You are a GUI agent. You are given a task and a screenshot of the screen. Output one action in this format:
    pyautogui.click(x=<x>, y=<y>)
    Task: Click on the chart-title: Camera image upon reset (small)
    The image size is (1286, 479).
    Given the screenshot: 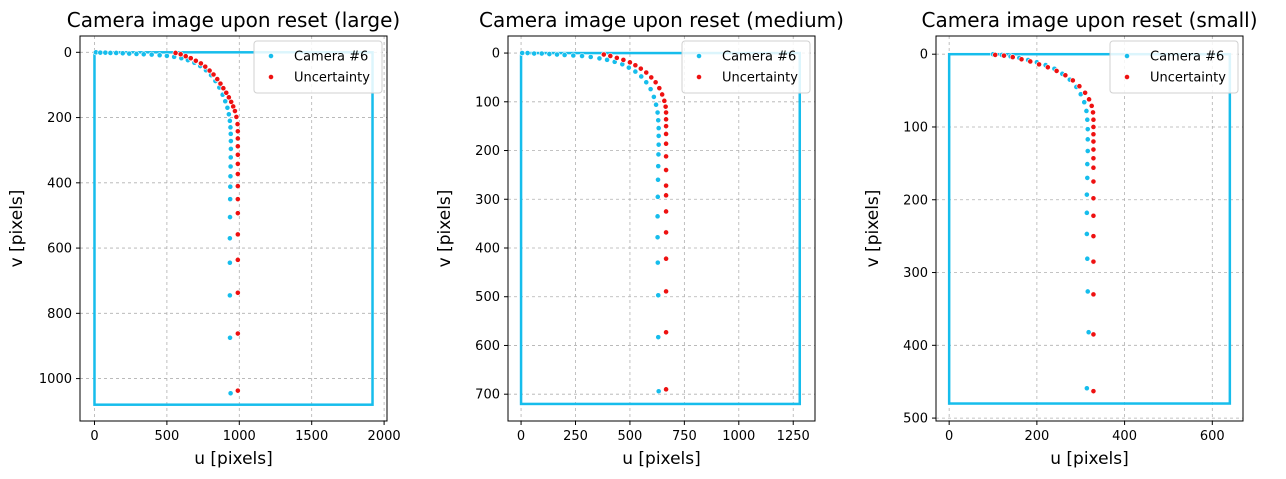 What is the action you would take?
    pyautogui.click(x=1089, y=20)
    